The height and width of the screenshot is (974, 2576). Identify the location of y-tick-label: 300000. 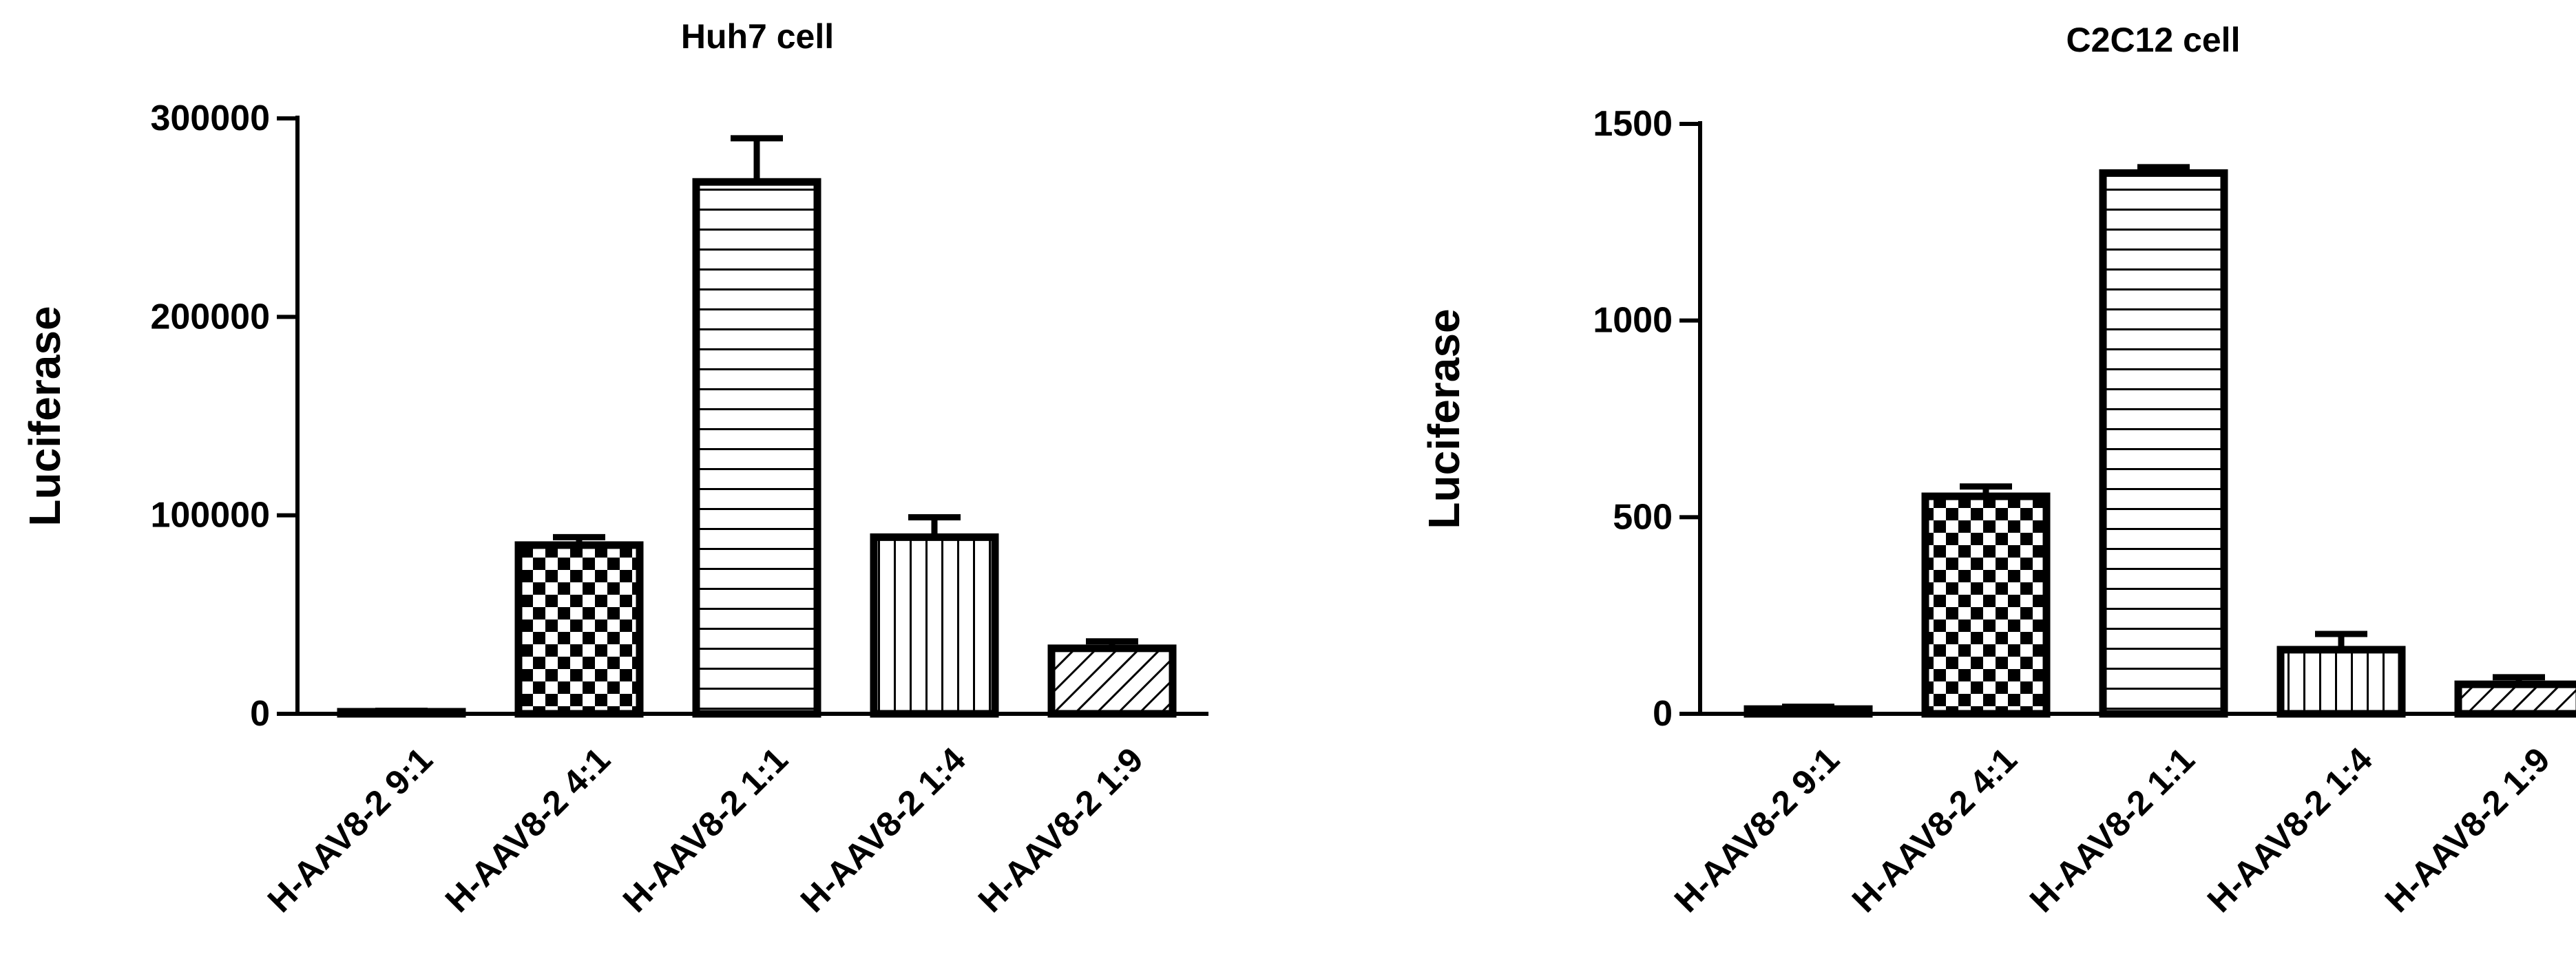
(210, 118).